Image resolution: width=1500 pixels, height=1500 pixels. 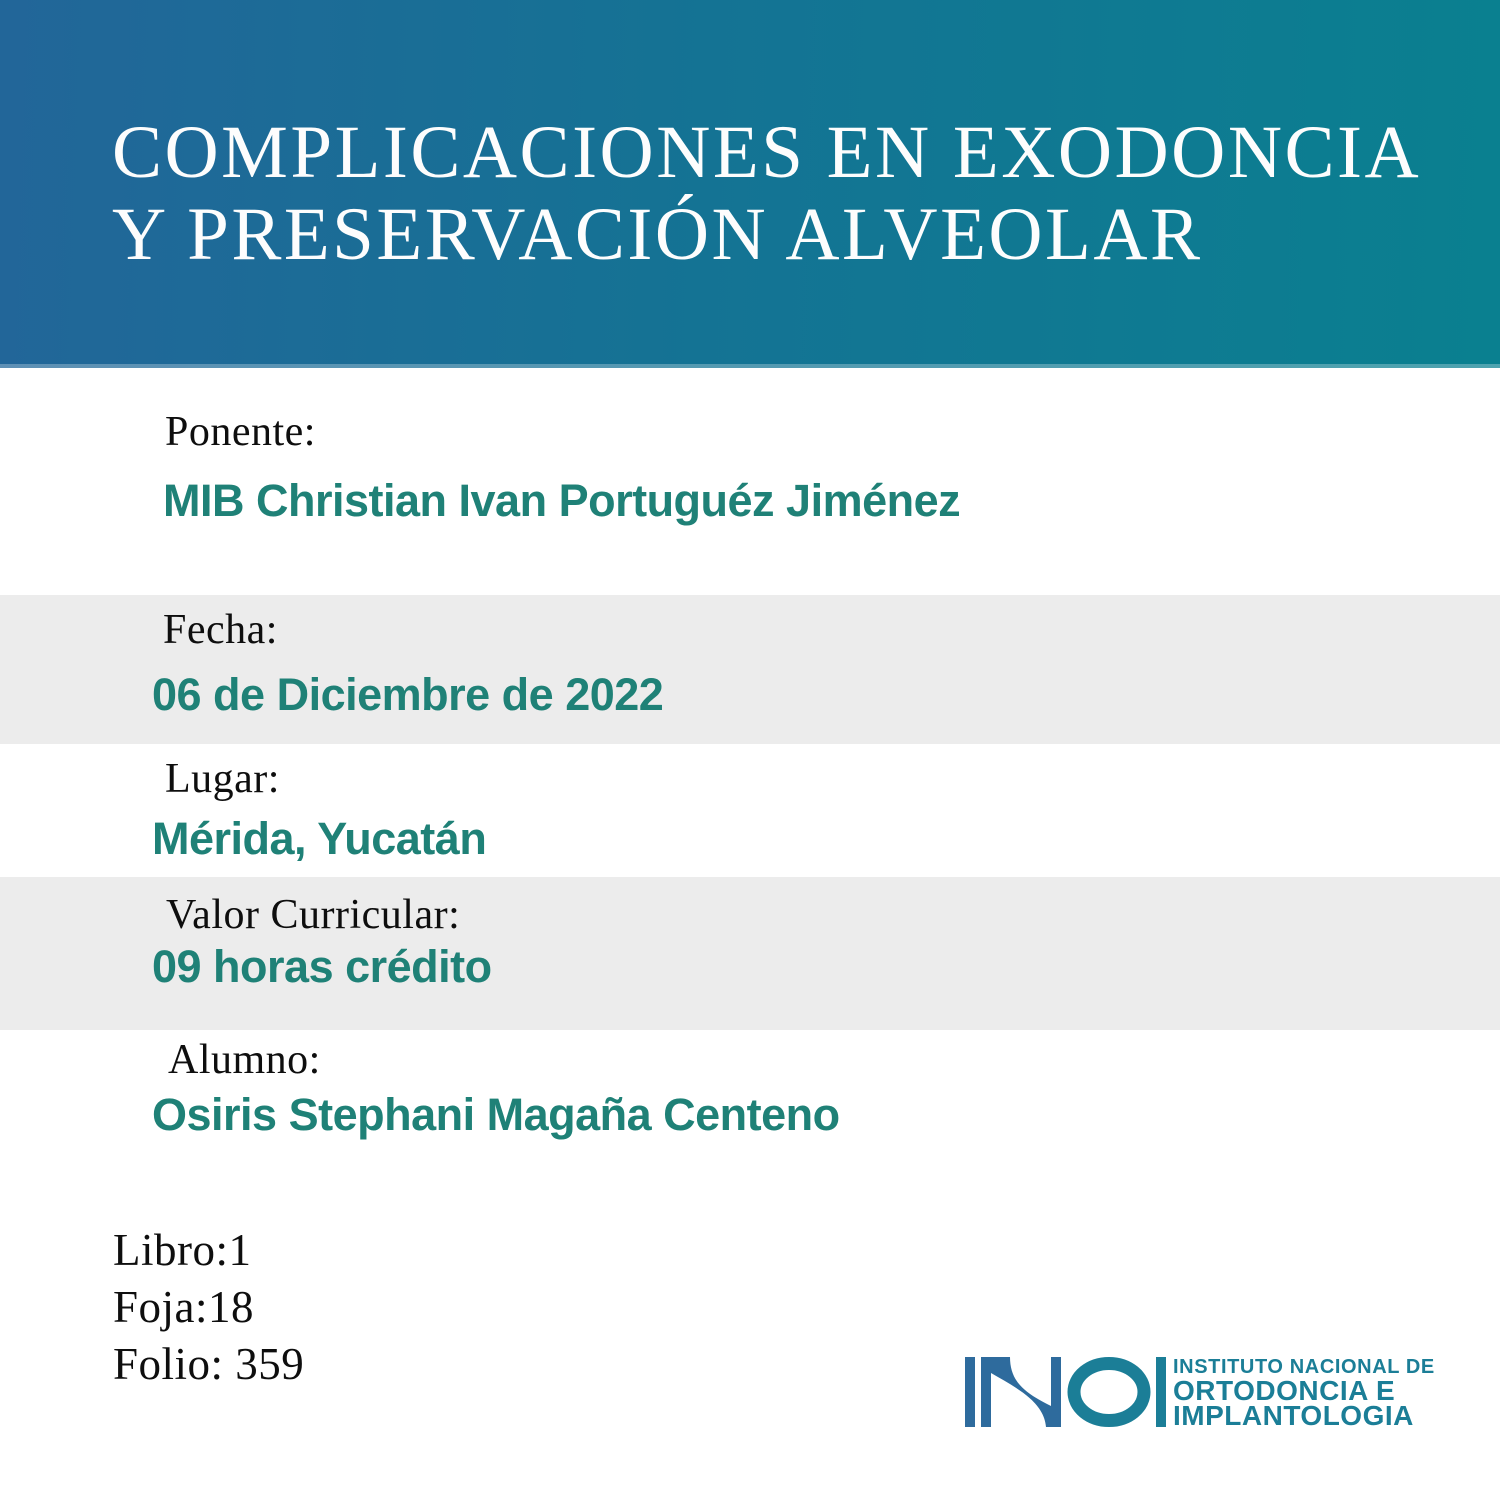 I want to click on lugar-value: Mérida, Yucatán, so click(x=319, y=838).